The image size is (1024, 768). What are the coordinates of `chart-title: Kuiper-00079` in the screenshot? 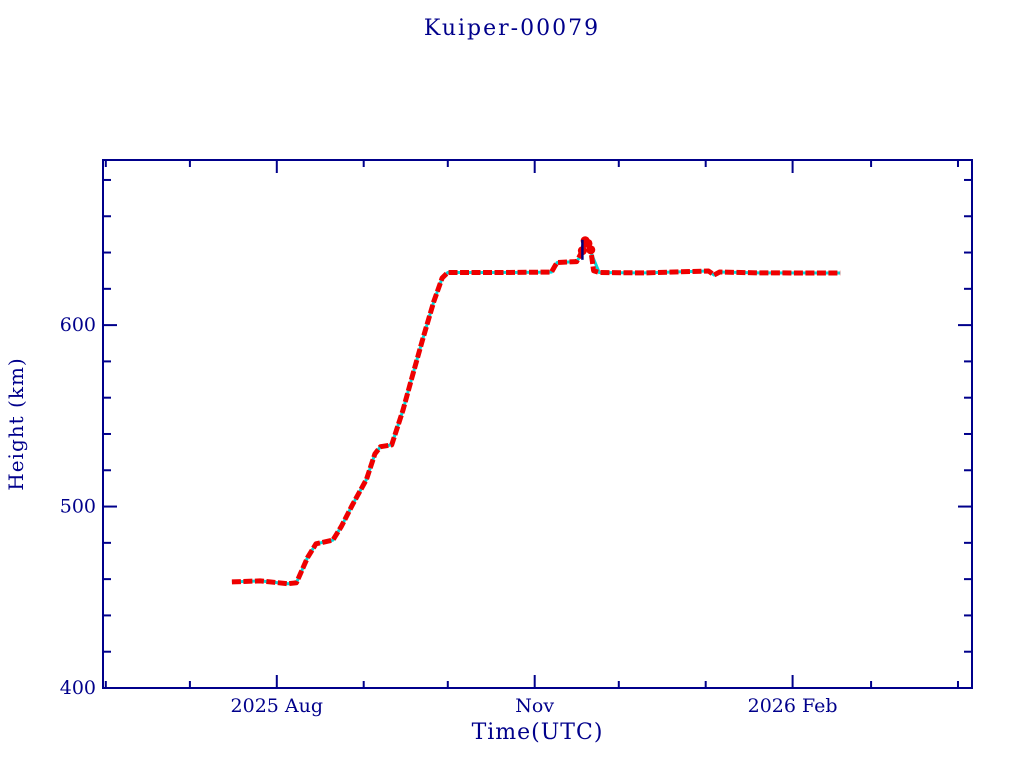 It's located at (512, 28).